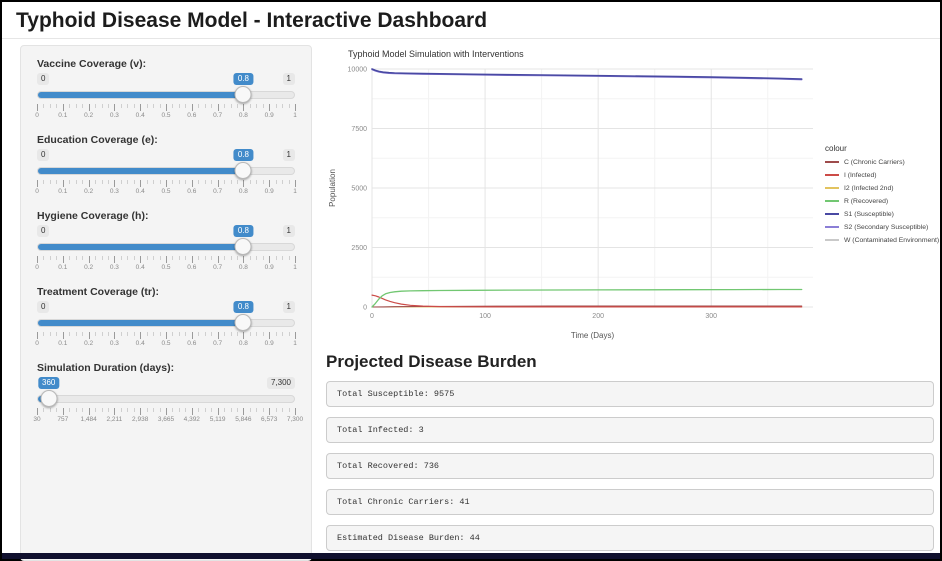 This screenshot has height=561, width=942. I want to click on slider-tick-label: 0.5, so click(166, 267).